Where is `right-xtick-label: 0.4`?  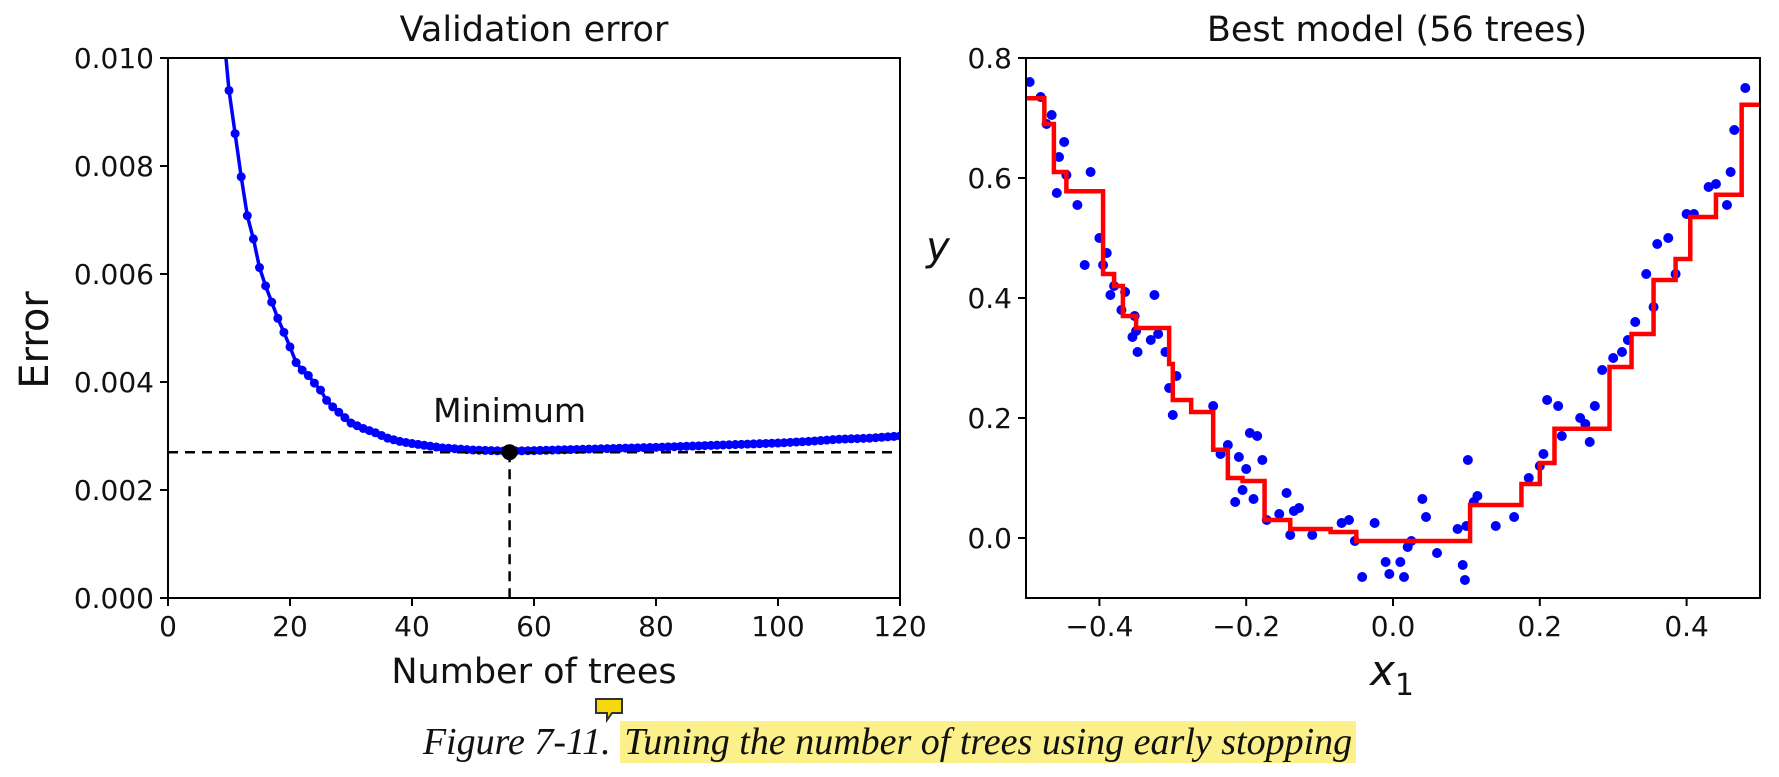 right-xtick-label: 0.4 is located at coordinates (1686, 626).